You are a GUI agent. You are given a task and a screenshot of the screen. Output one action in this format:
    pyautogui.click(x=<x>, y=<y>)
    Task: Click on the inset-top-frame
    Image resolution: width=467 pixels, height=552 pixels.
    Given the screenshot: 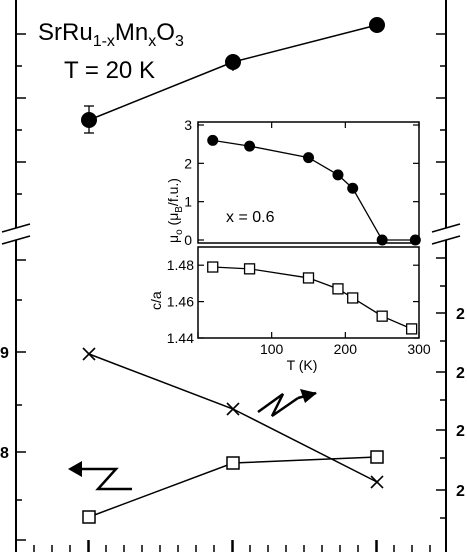 What is the action you would take?
    pyautogui.click(x=308, y=182)
    